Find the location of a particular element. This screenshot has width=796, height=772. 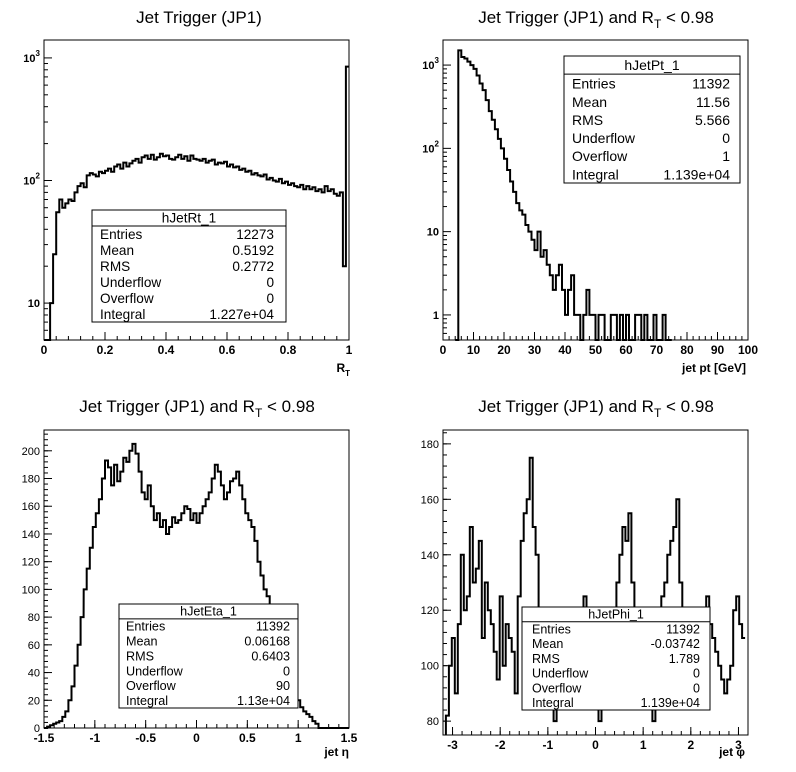

y-tick-label: 1 is located at coordinates (436, 316).